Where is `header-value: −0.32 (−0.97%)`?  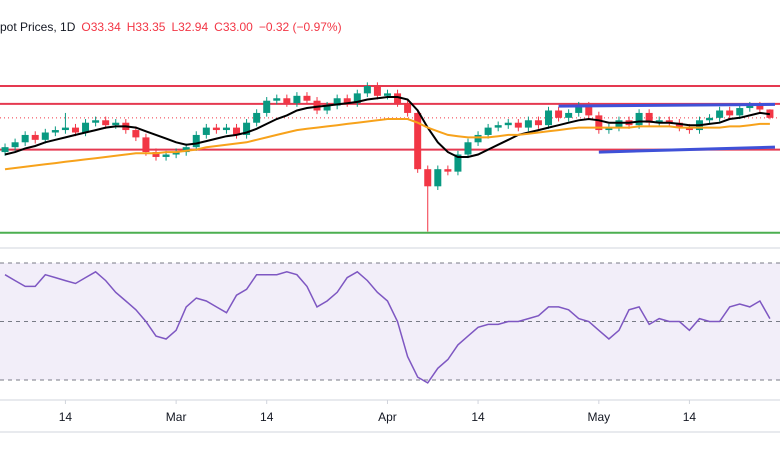
header-value: −0.32 (−0.97%) is located at coordinates (300, 27).